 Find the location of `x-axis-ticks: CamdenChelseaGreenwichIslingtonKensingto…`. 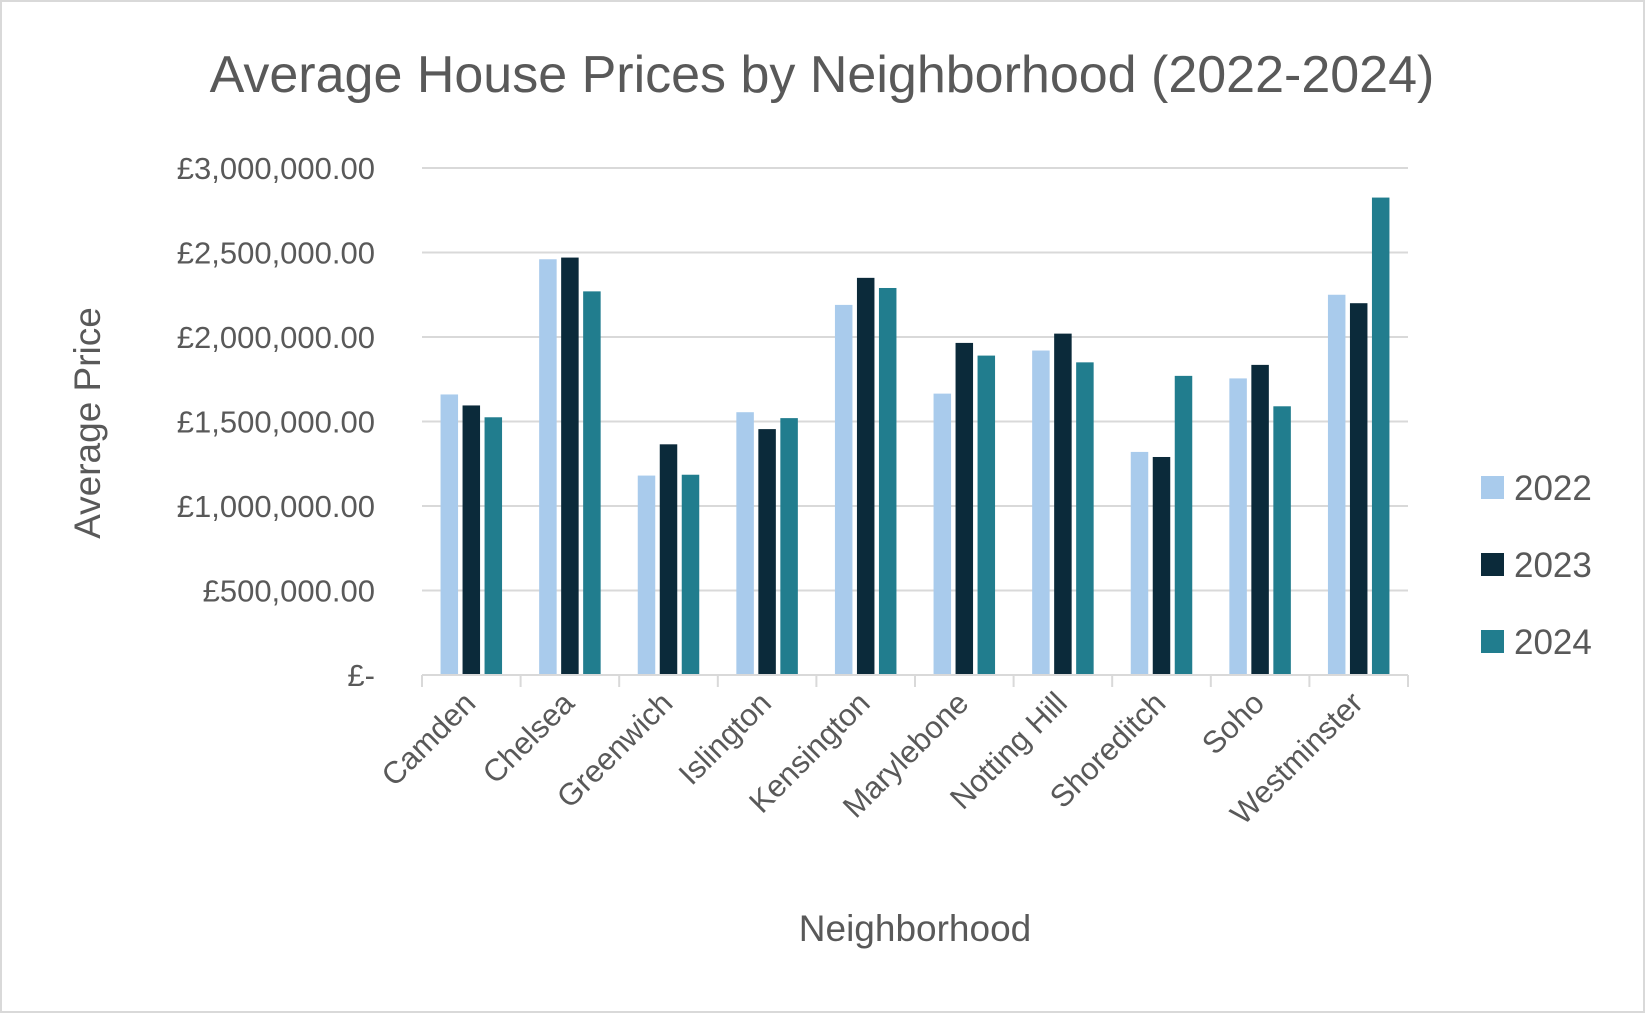

x-axis-ticks: CamdenChelseaGreenwichIslingtonKensingto… is located at coordinates (872, 758).